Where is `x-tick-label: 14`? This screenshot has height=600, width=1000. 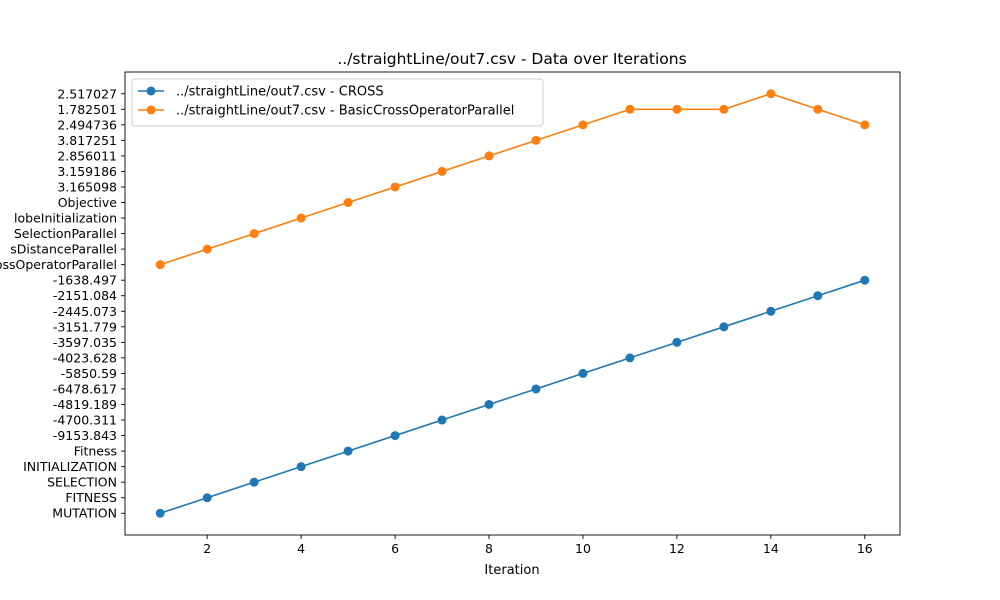 x-tick-label: 14 is located at coordinates (771, 548).